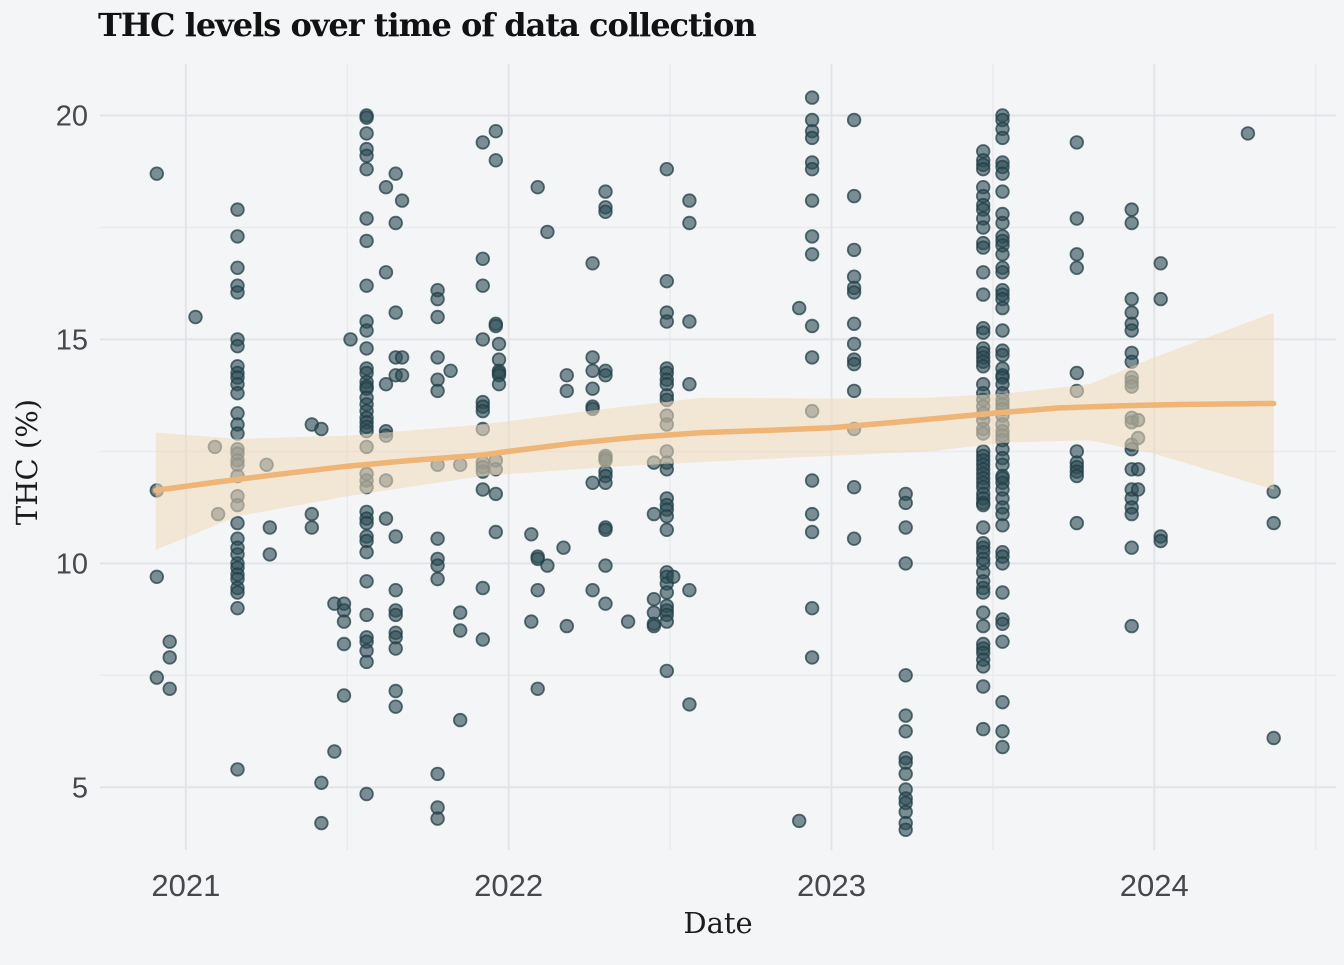  Describe the element at coordinates (669, 885) in the screenshot. I see `x-tick-labels: 2021 2022 2023 2024` at that location.